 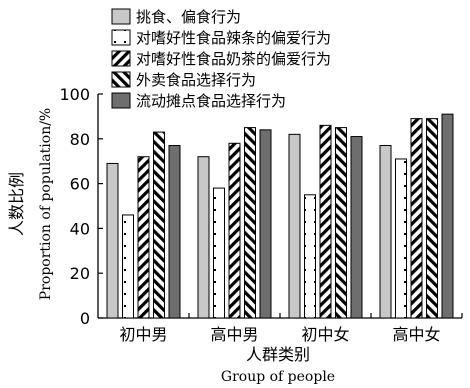 What do you see at coordinates (278, 354) in the screenshot?
I see `x-axis-label-cn: 人群类别` at bounding box center [278, 354].